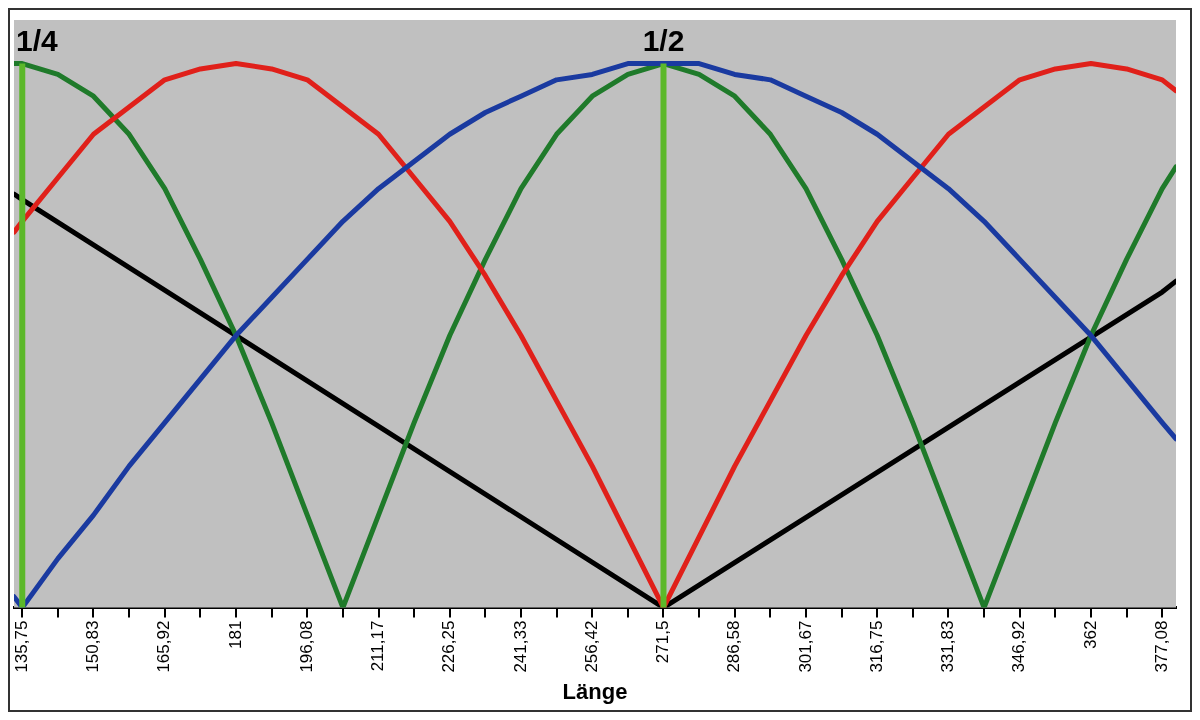 Image resolution: width=1200 pixels, height=720 pixels. What do you see at coordinates (378, 646) in the screenshot?
I see `x-tick-label: 211,17` at bounding box center [378, 646].